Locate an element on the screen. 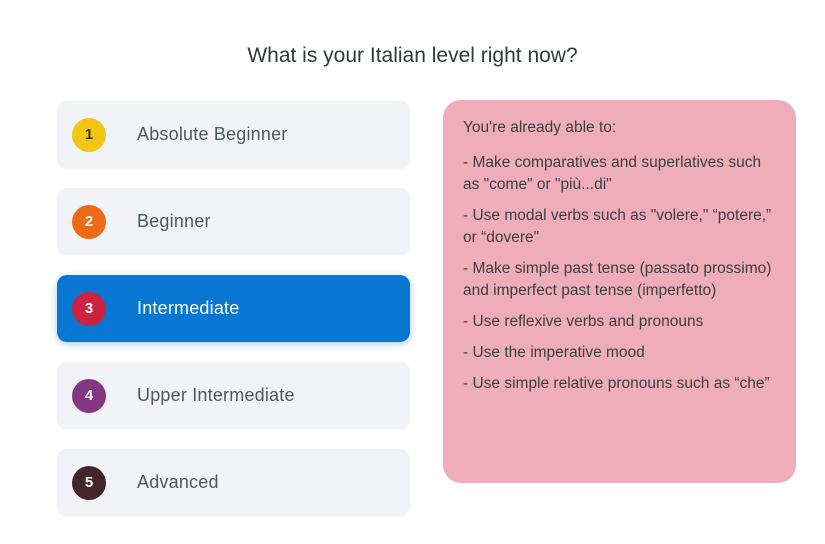 Image resolution: width=825 pixels, height=544 pixels. details-heading: You're already able to: is located at coordinates (540, 127).